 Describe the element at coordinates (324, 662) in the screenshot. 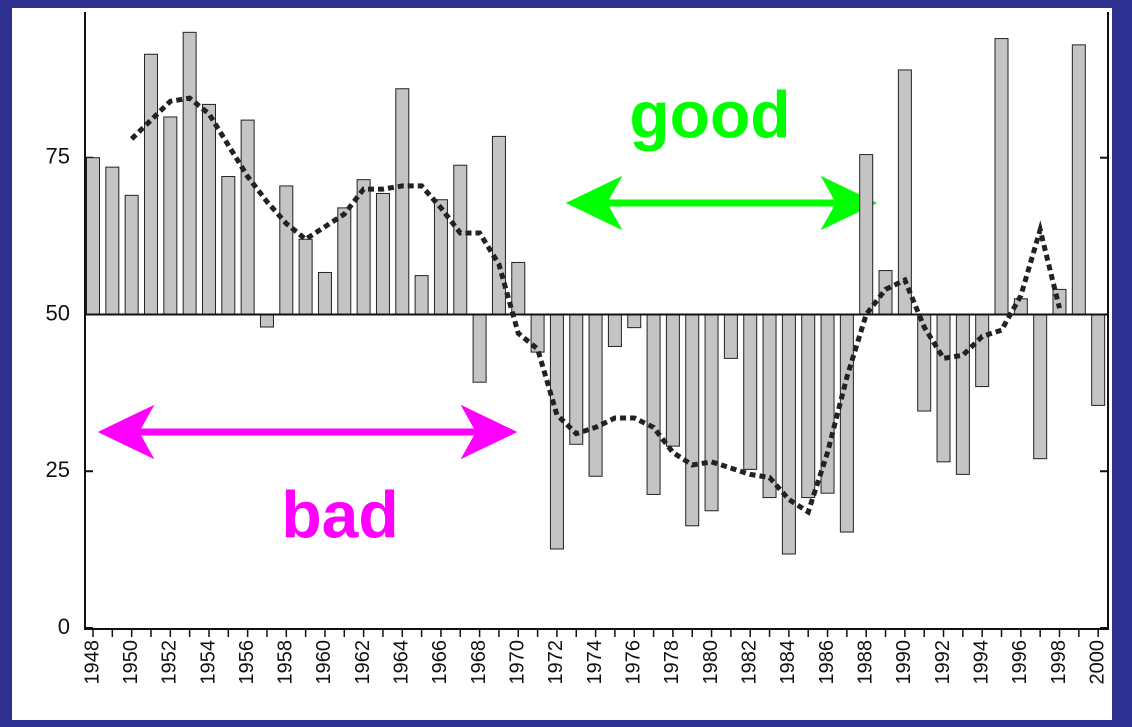

I see `x-tick-label: 1960` at that location.